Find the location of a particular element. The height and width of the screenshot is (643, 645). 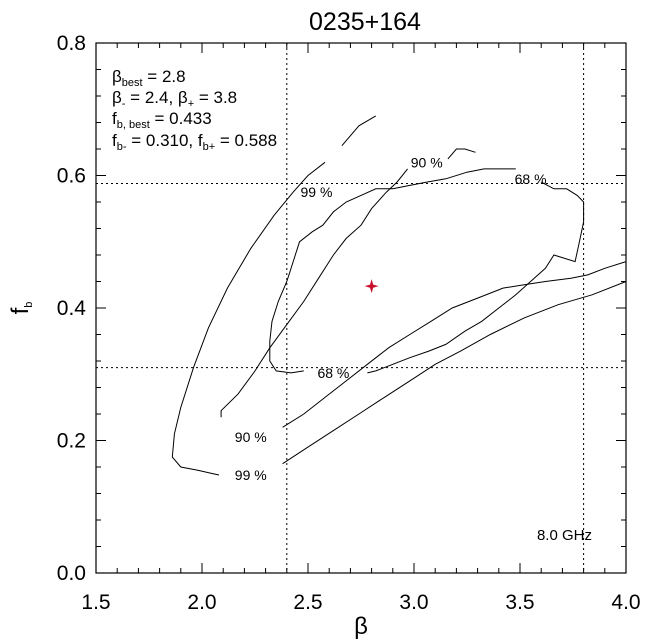

x-tick-label: 4.0 is located at coordinates (625, 602).